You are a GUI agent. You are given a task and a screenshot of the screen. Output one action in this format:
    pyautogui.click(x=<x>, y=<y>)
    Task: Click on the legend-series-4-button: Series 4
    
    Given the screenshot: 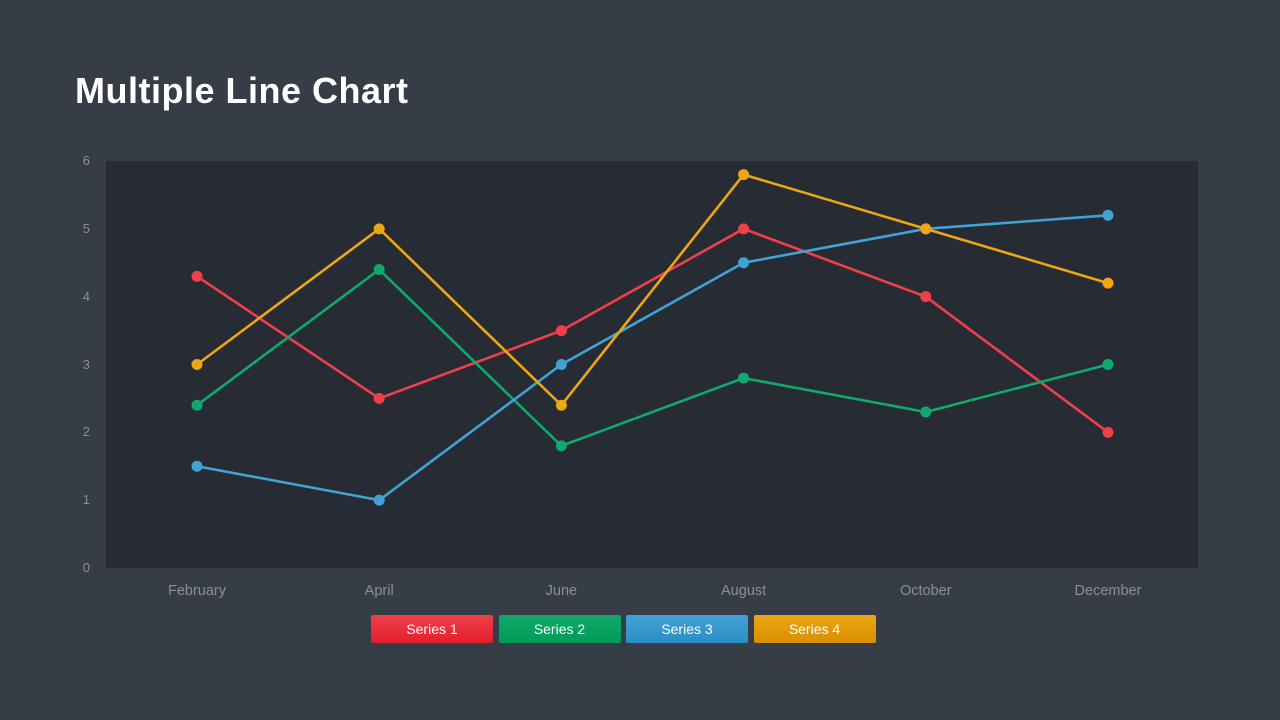 What is the action you would take?
    pyautogui.click(x=814, y=629)
    